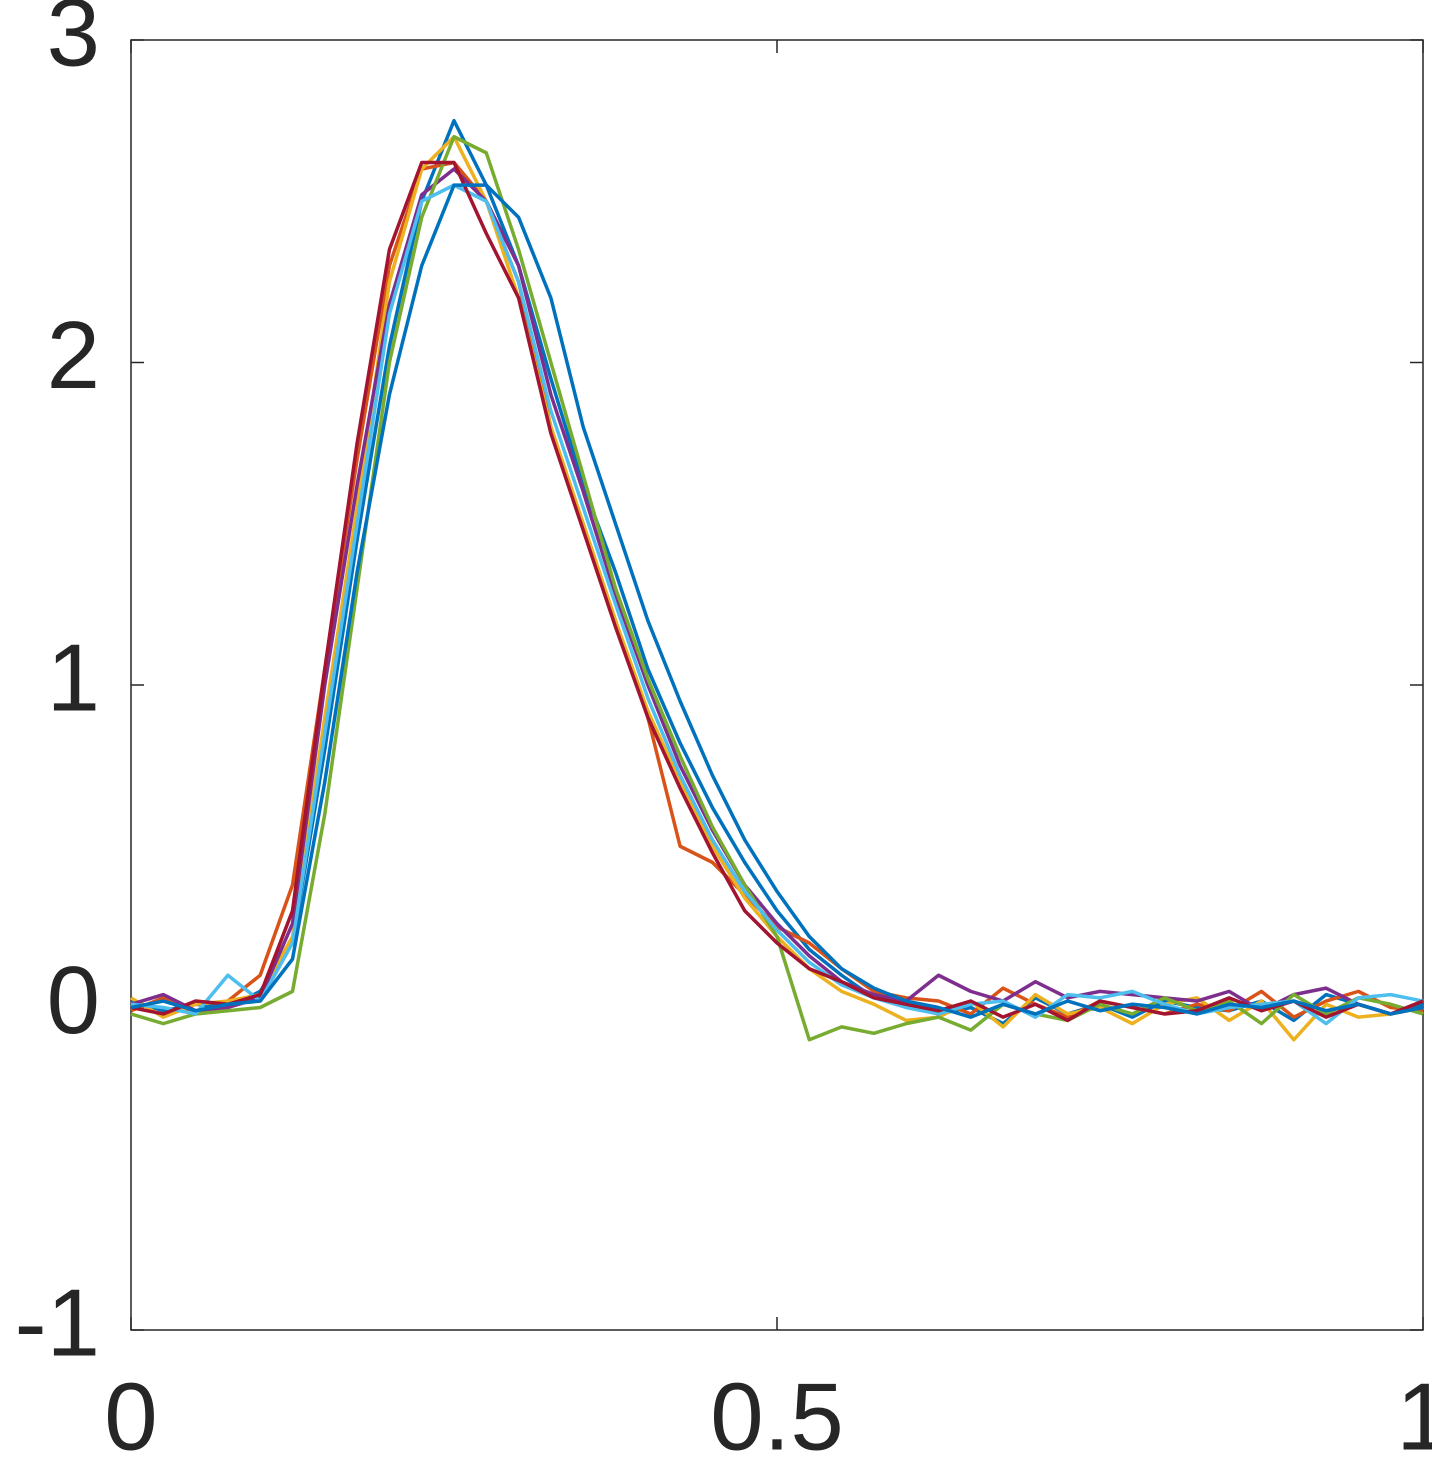  What do you see at coordinates (73, 1000) in the screenshot?
I see `y-tick-label: 0` at bounding box center [73, 1000].